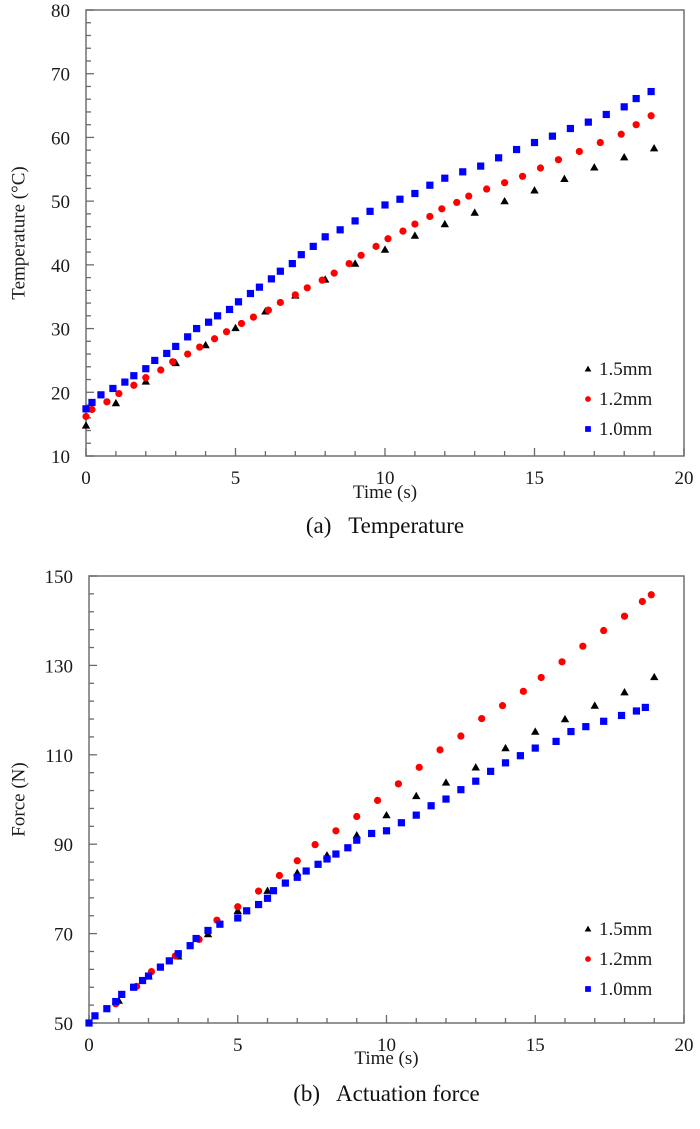 This screenshot has width=700, height=1129. I want to click on x-axis-title: Time (s), so click(386, 1058).